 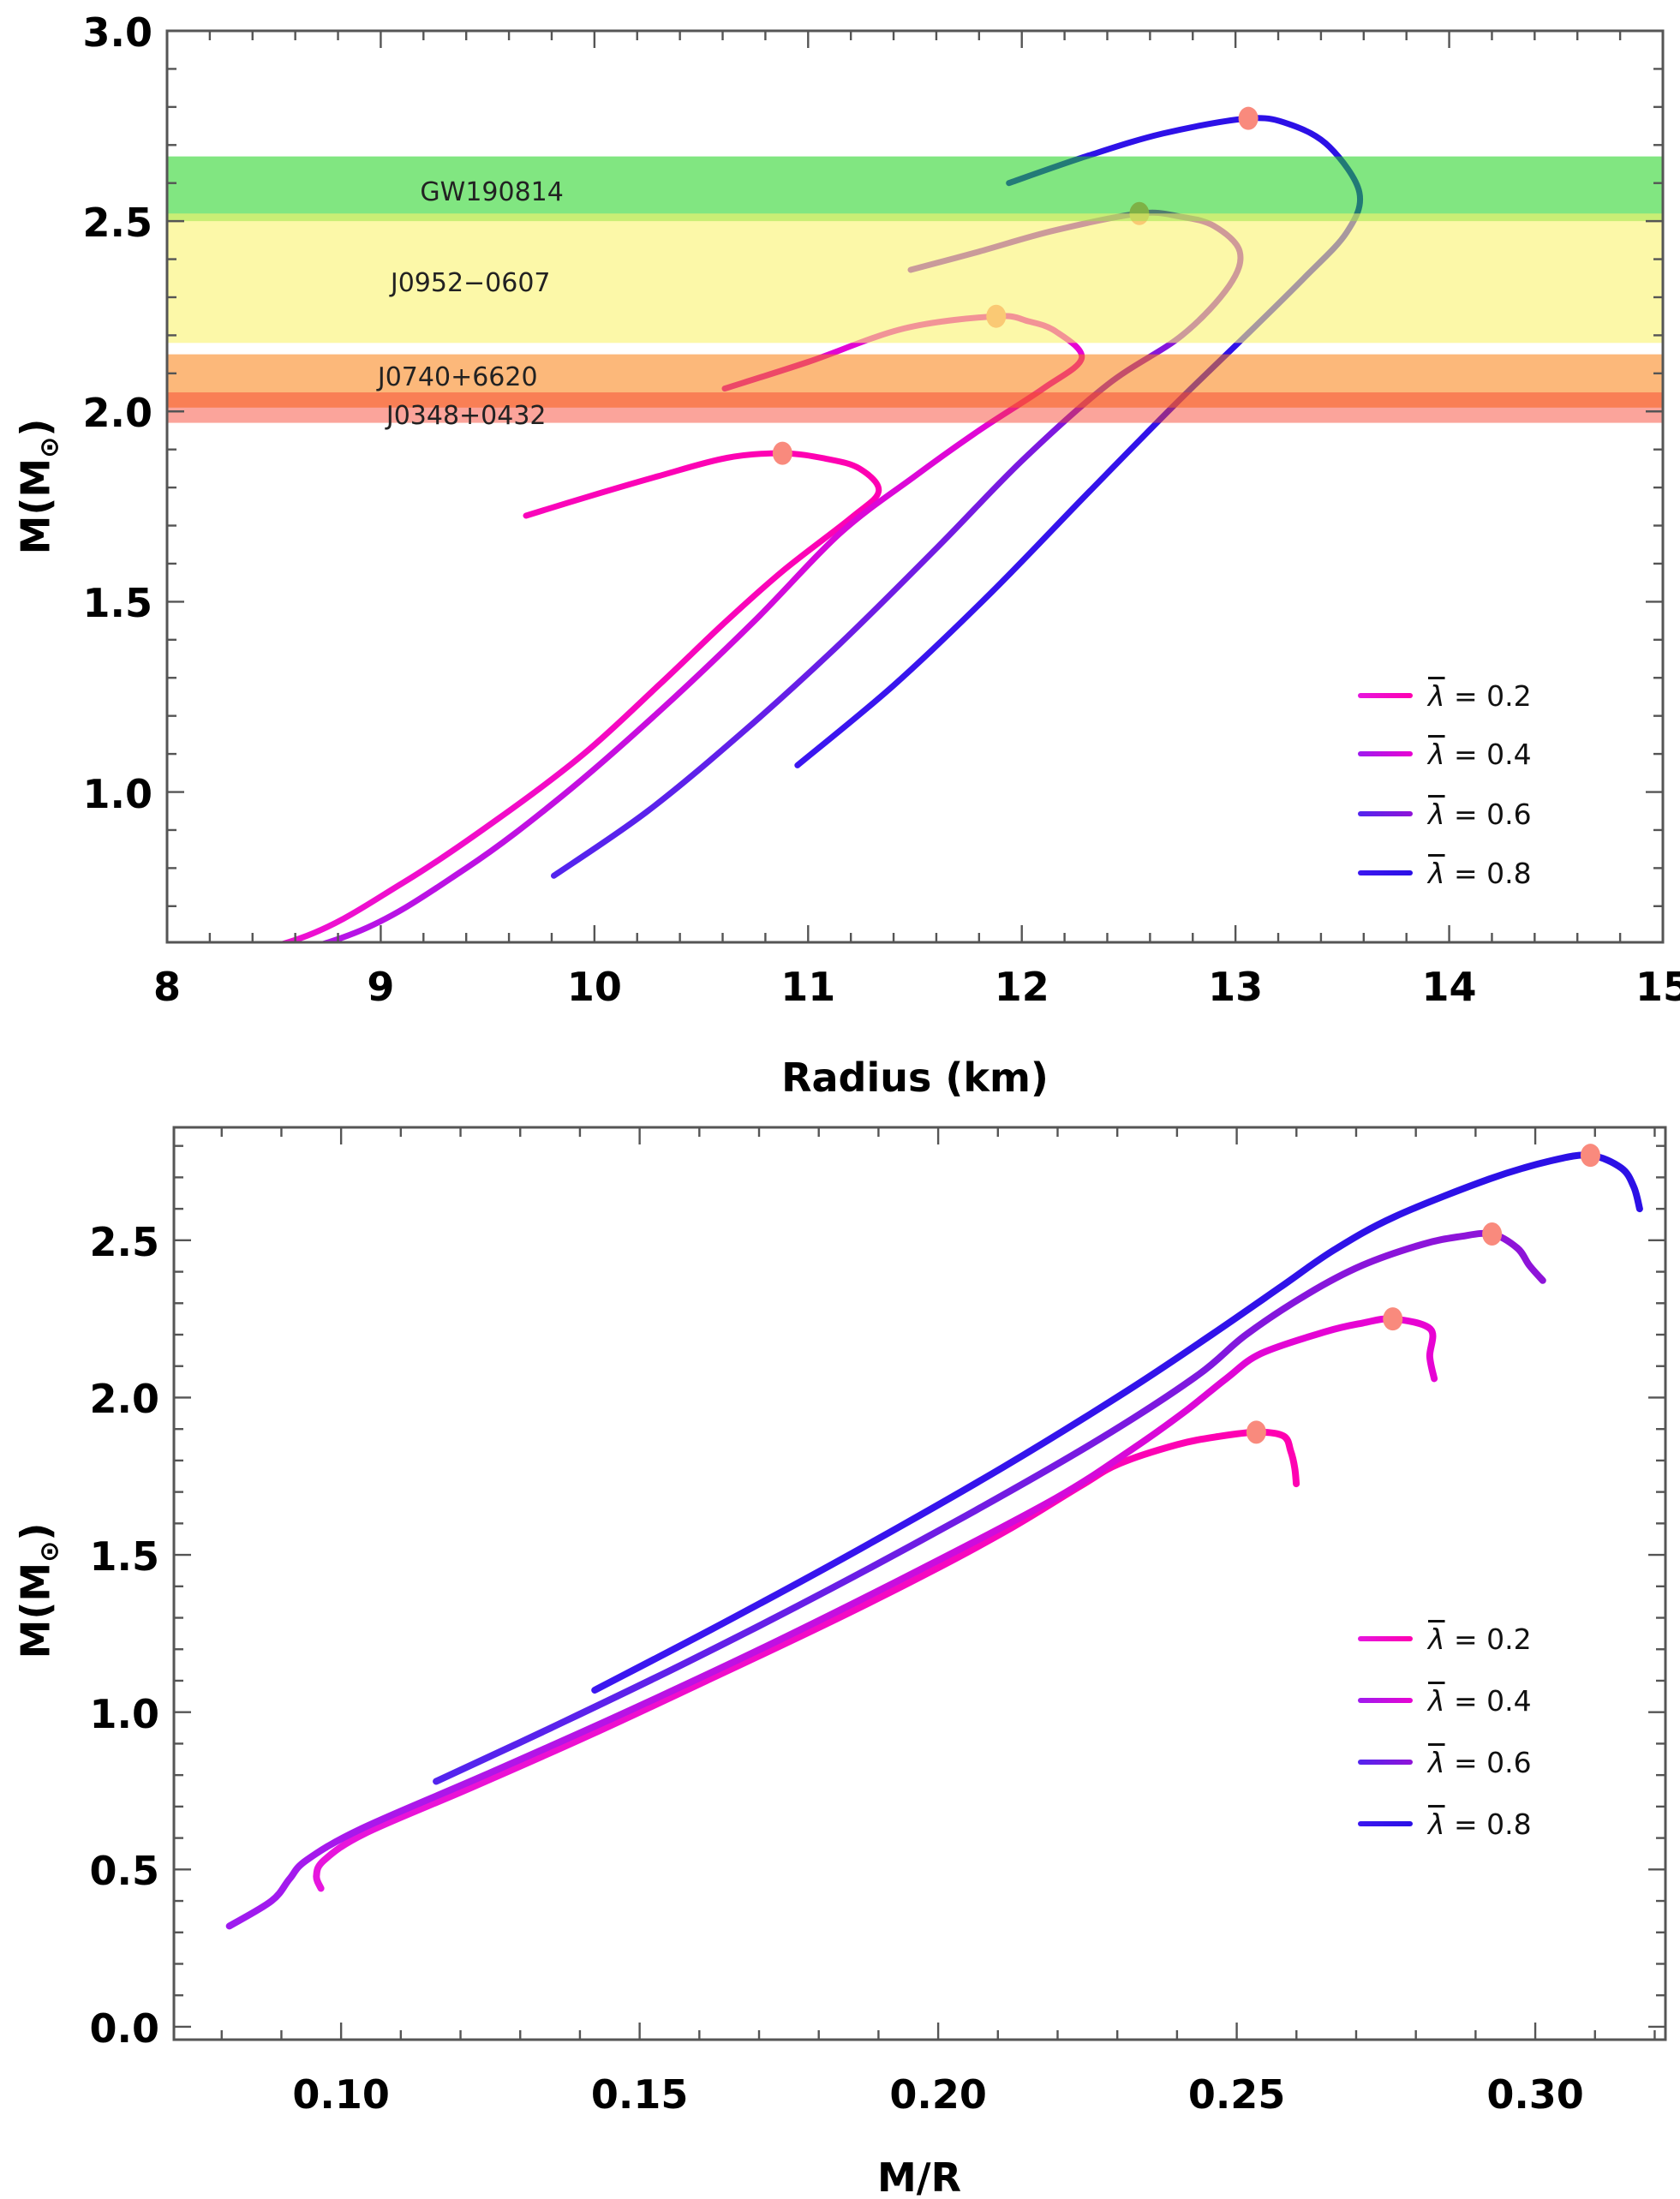 I want to click on y-tick-label: 0.0, so click(x=124, y=2028).